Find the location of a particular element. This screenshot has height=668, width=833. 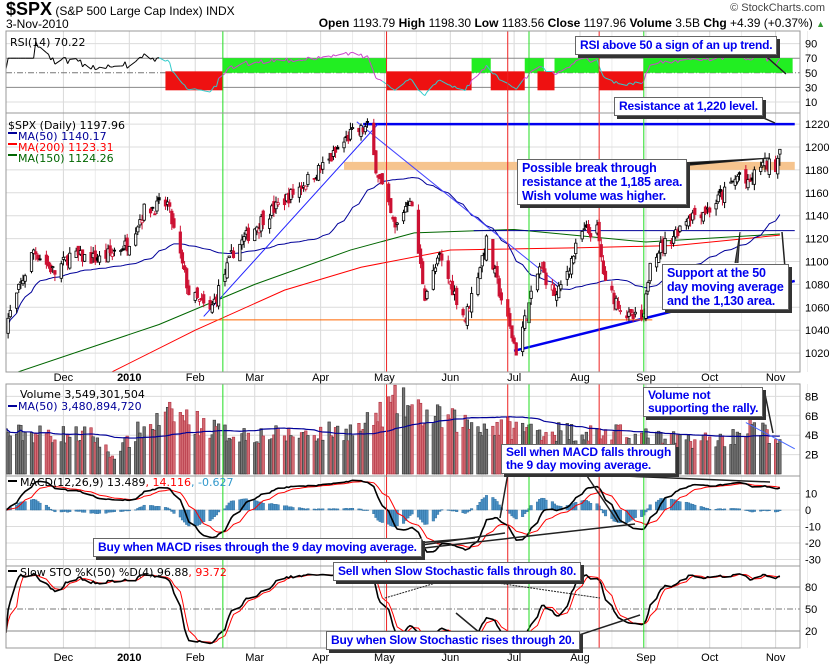

price-tick-label: 1080 is located at coordinates (817, 285).